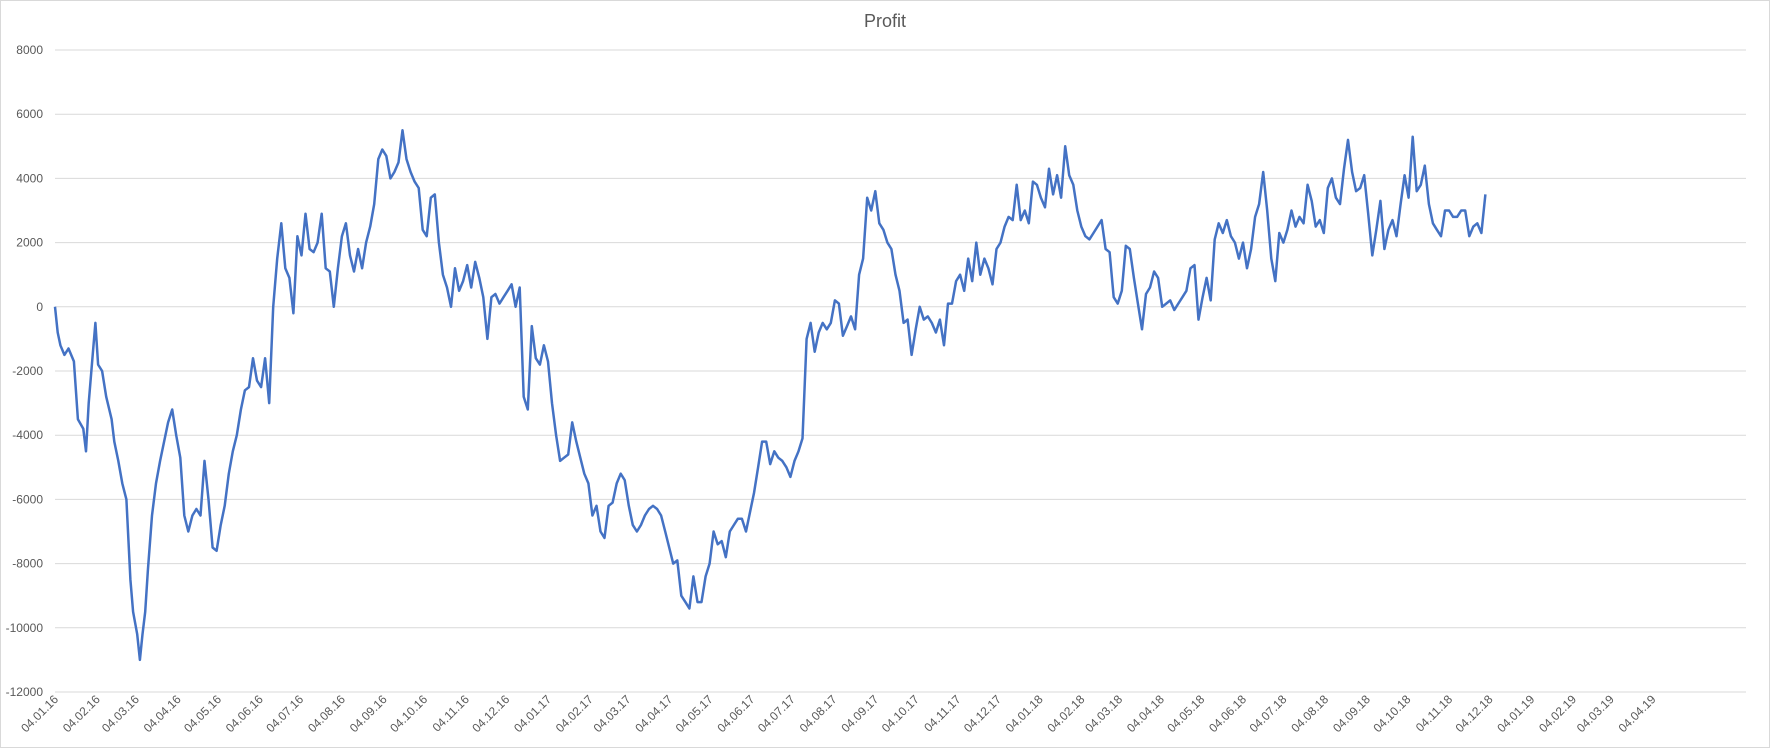 Image resolution: width=1770 pixels, height=749 pixels. Describe the element at coordinates (1227, 713) in the screenshot. I see `x-tick-label: 04.06.18` at that location.